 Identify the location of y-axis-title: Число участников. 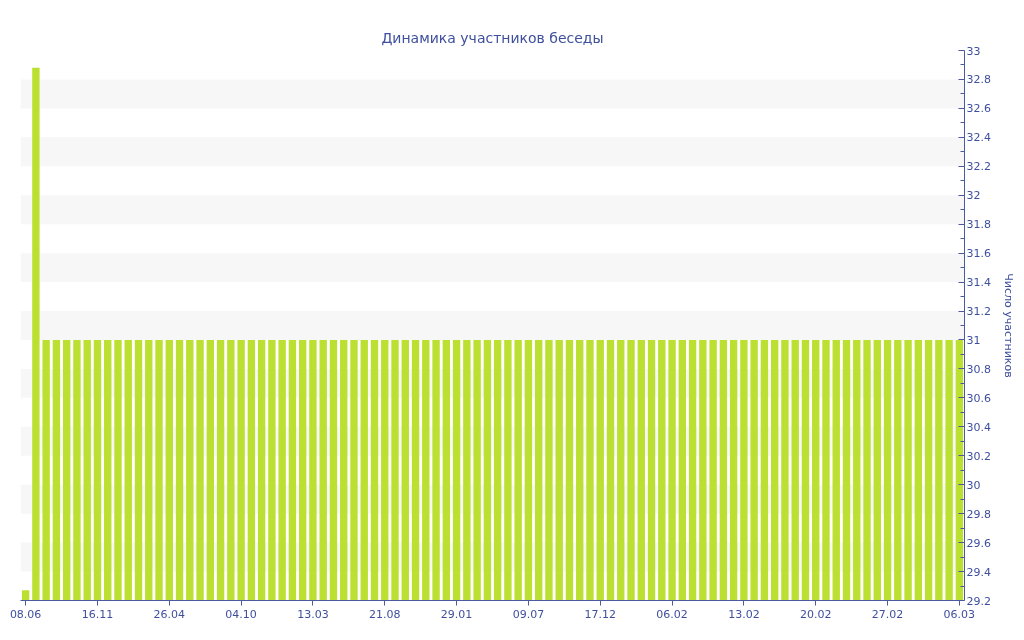
(1008, 325).